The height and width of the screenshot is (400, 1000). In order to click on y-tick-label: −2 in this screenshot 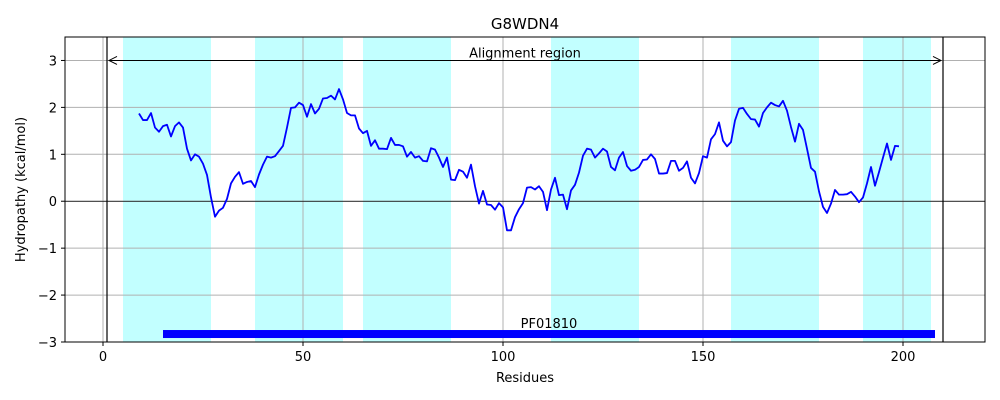, I will do `click(47, 296)`.